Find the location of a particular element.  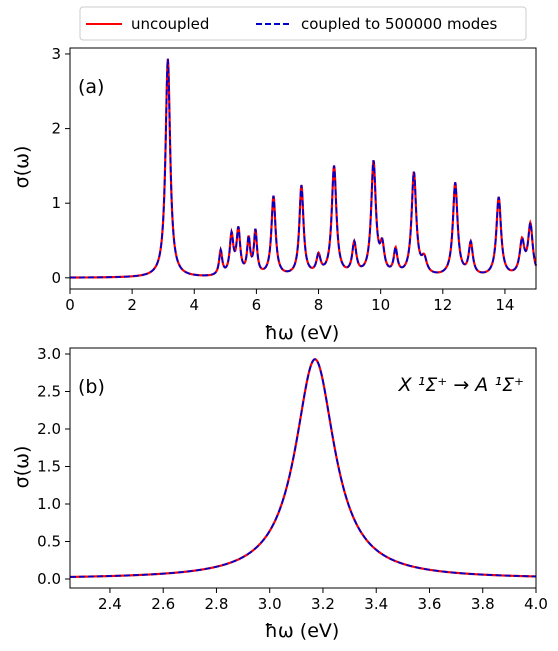

panel-b-ylabel: σ(ω) is located at coordinates (22, 467).